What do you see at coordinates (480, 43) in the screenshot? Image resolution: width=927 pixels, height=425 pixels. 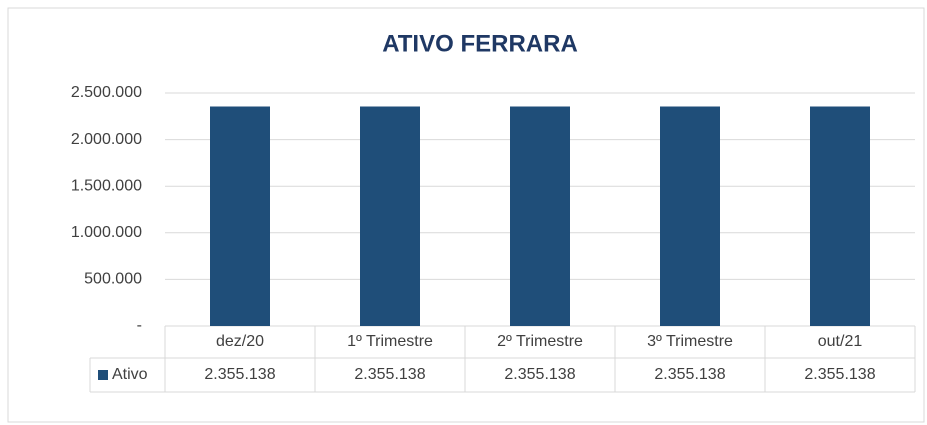 I see `chart-title: ATIVO FERRARA` at bounding box center [480, 43].